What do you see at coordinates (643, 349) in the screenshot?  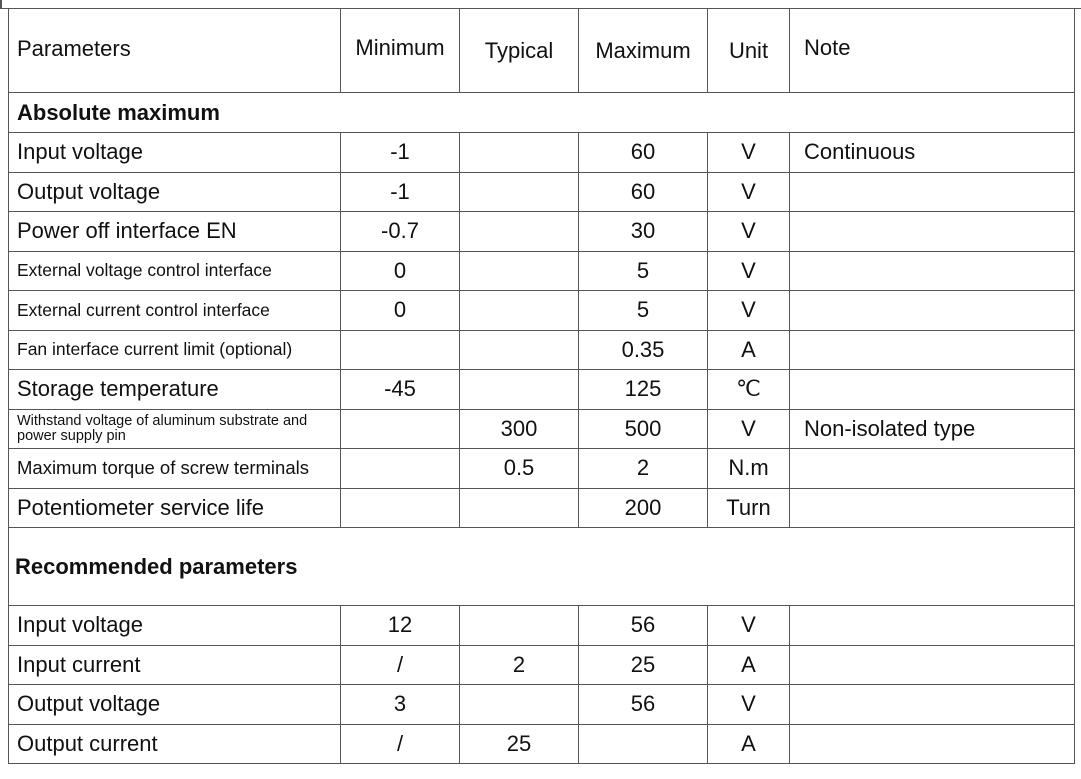 I see `max-cell: 0.35` at bounding box center [643, 349].